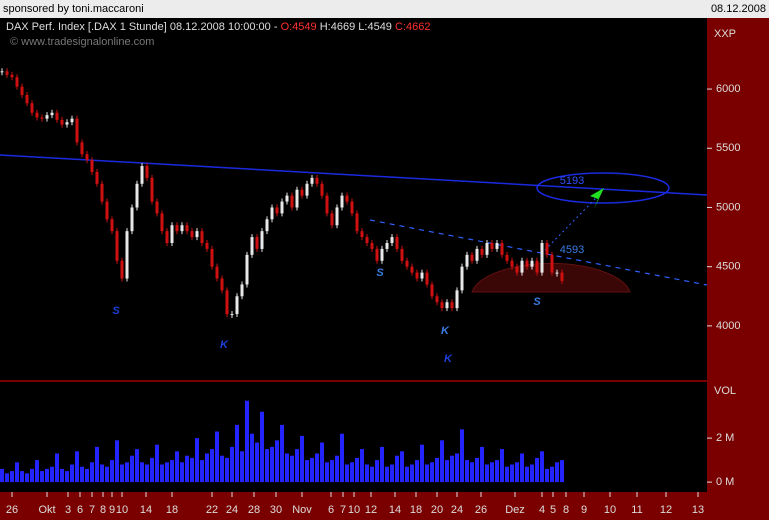 This screenshot has height=520, width=769. Describe the element at coordinates (738, 9) in the screenshot. I see `header-date: 08.12.2008` at that location.